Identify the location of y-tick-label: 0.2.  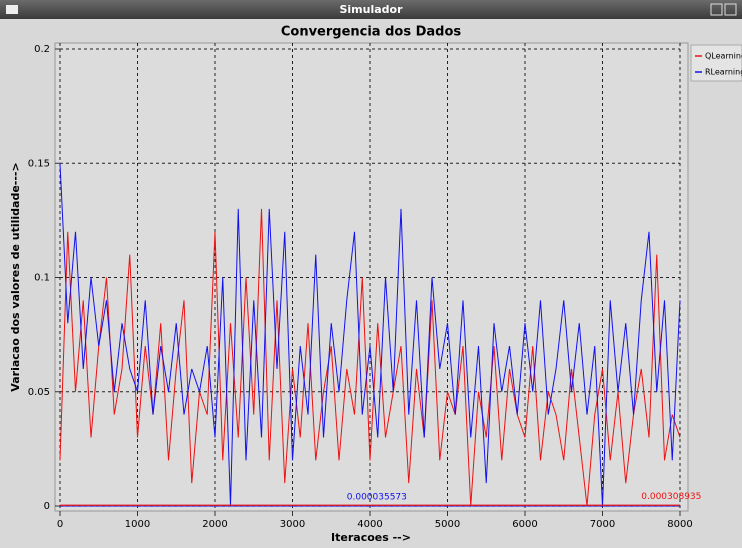
(42, 49).